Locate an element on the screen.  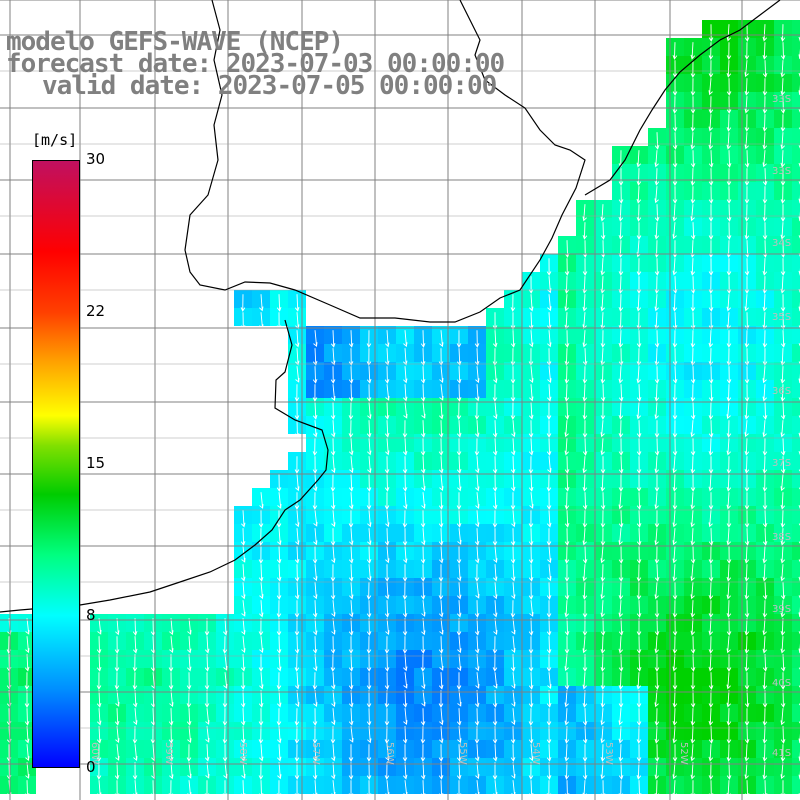
longitude-labels: 60W 59W 58W 57W 56W 55W 54W 53W 52W is located at coordinates (389, 753).